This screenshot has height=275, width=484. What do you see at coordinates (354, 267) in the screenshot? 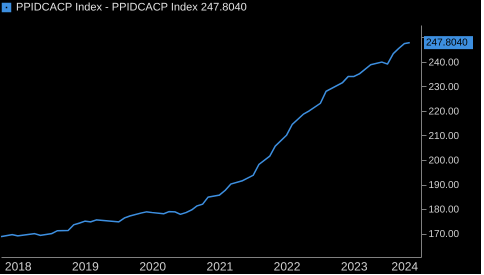
I see `x-tick-label: 2023` at bounding box center [354, 267].